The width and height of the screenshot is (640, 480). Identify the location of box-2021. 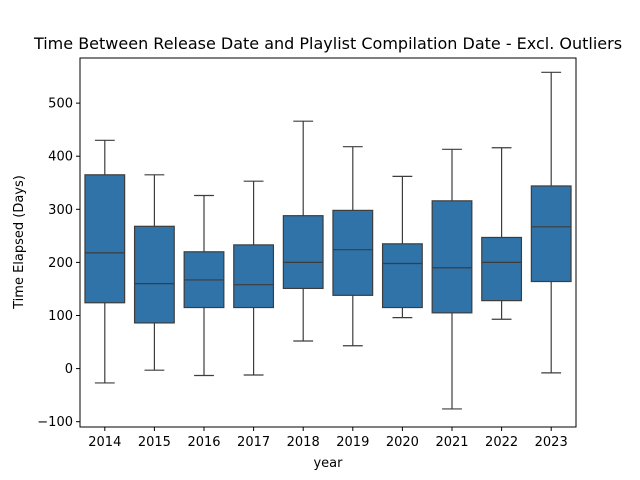
(452, 279).